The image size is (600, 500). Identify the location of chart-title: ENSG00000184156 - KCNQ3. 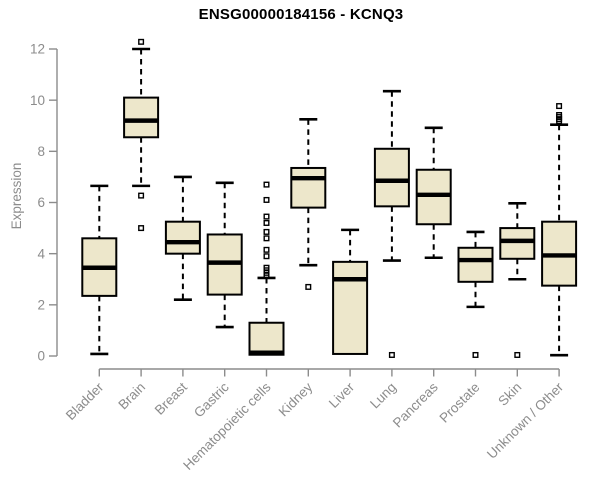
(301, 14).